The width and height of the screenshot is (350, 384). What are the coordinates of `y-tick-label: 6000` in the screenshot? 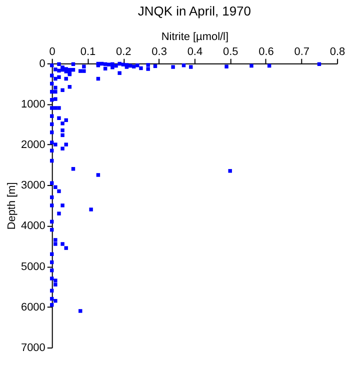 It's located at (33, 307).